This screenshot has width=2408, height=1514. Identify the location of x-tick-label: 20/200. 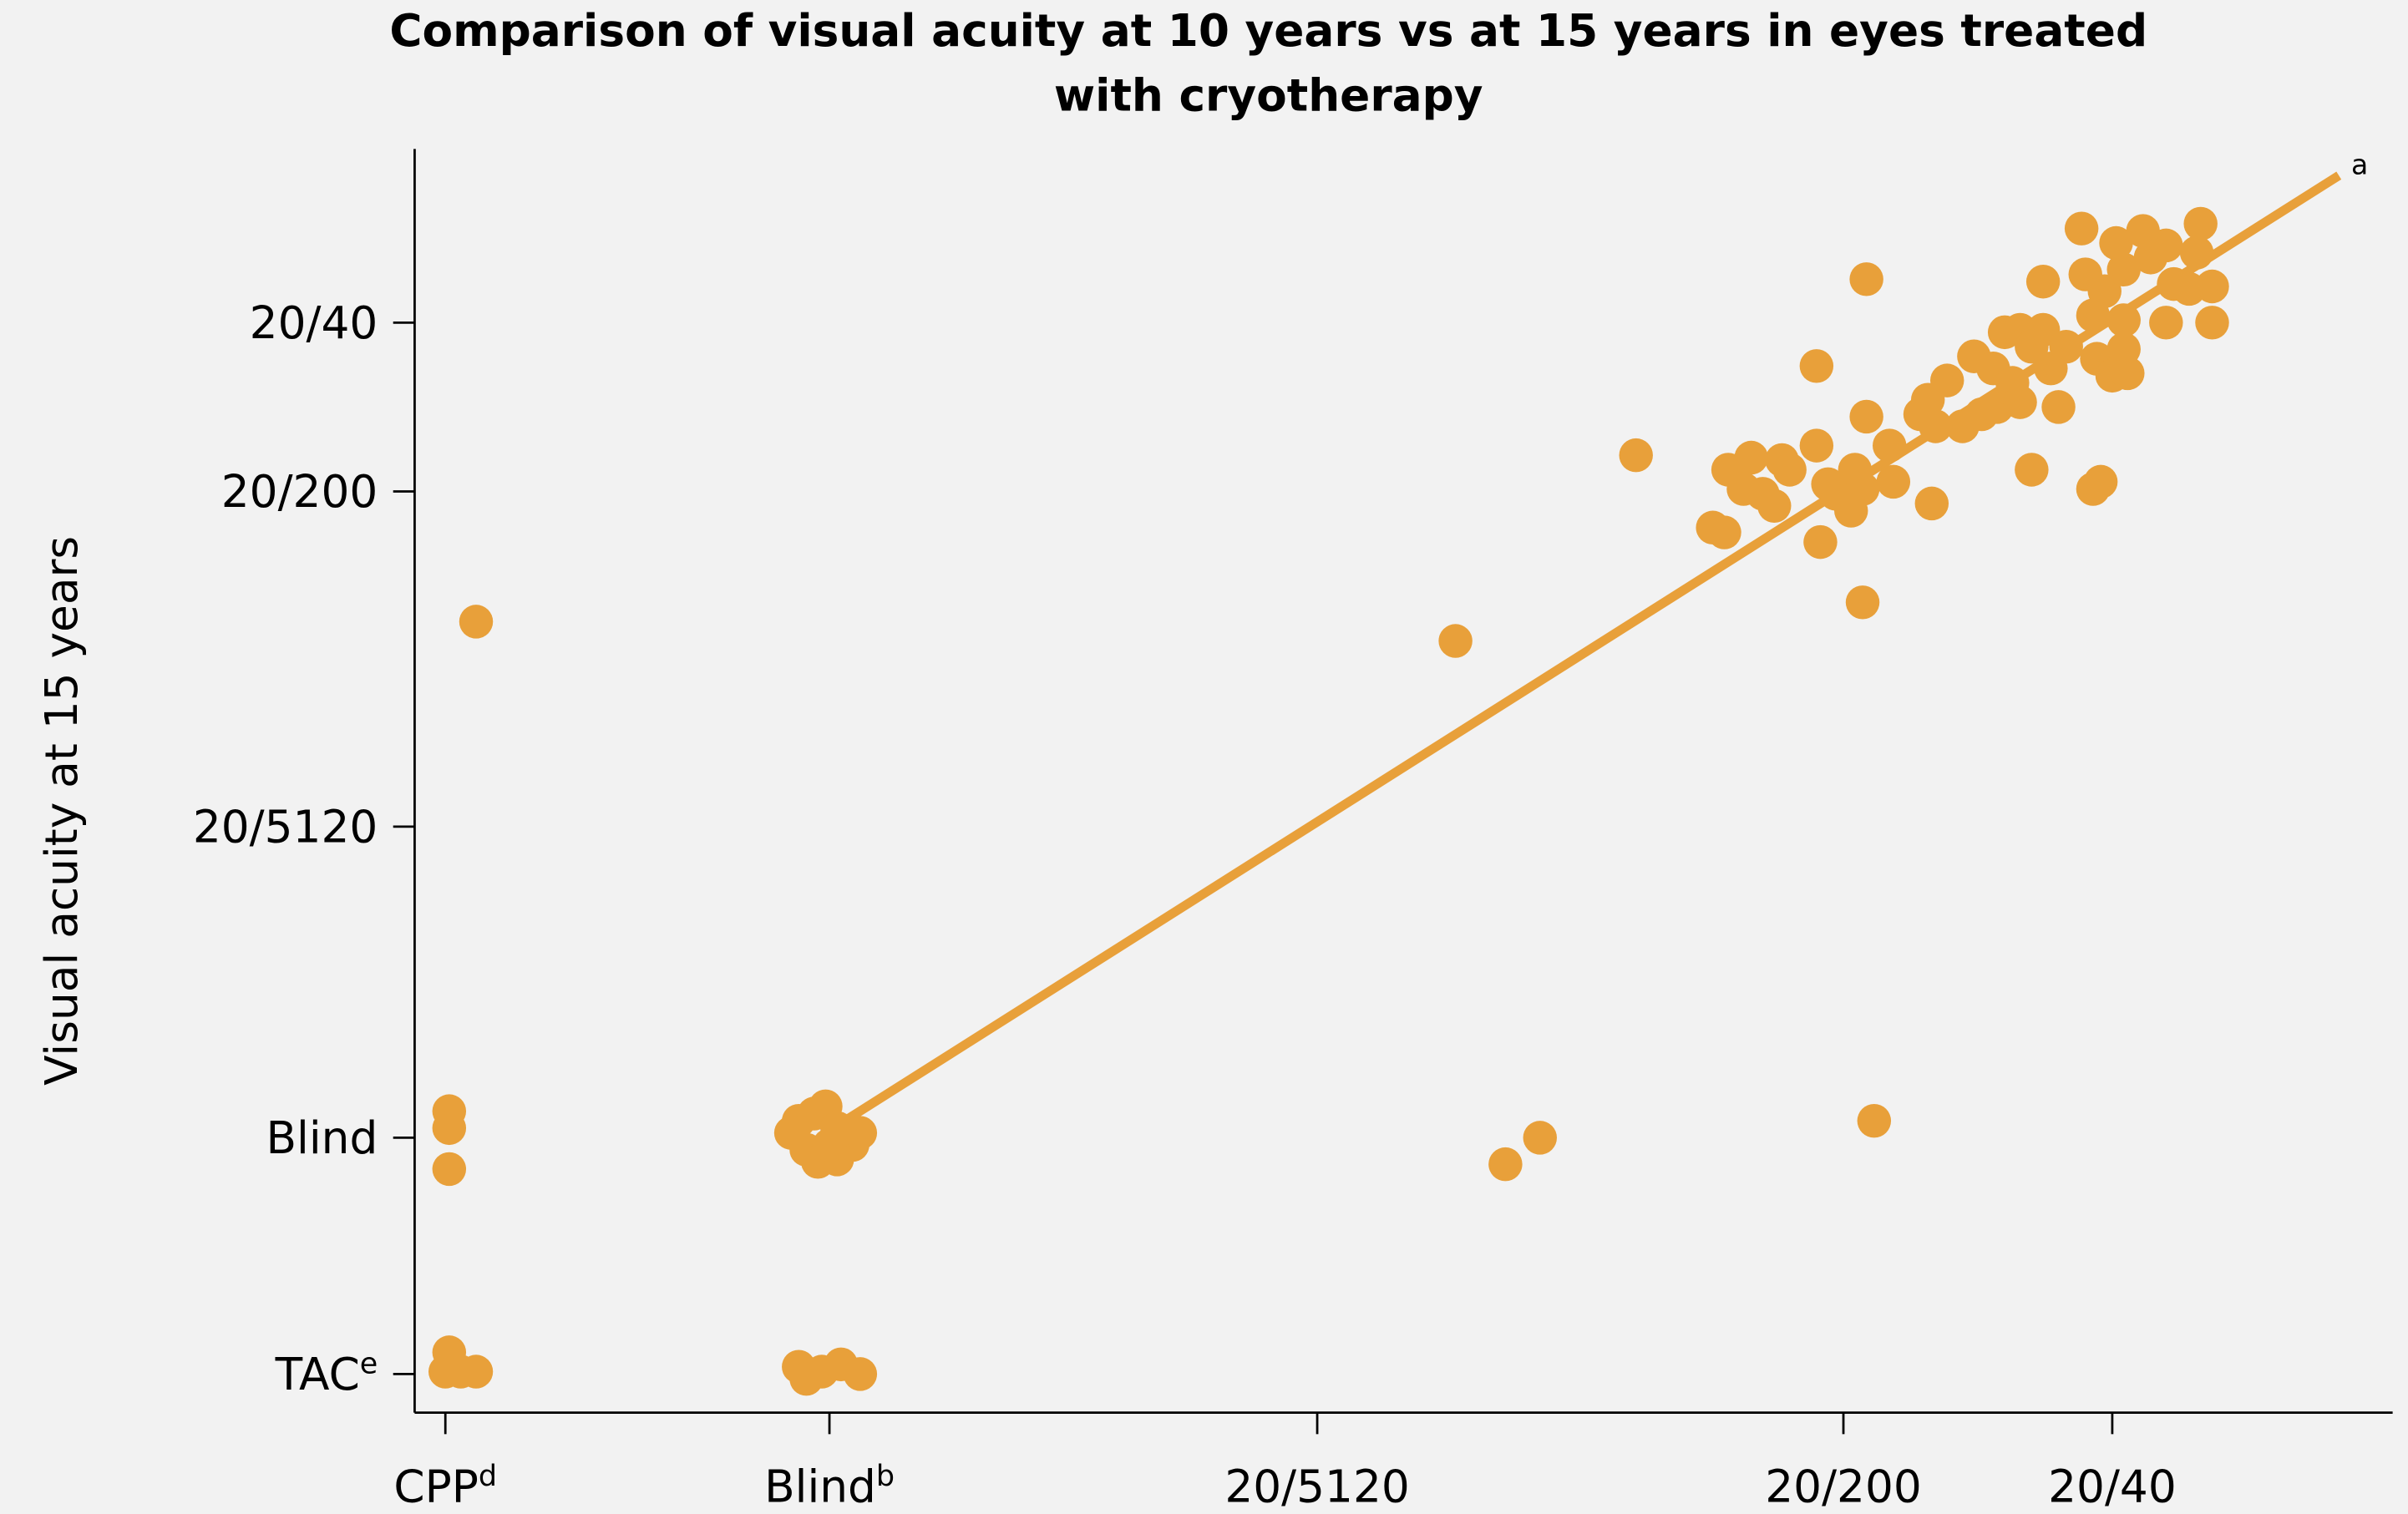
(1843, 1486).